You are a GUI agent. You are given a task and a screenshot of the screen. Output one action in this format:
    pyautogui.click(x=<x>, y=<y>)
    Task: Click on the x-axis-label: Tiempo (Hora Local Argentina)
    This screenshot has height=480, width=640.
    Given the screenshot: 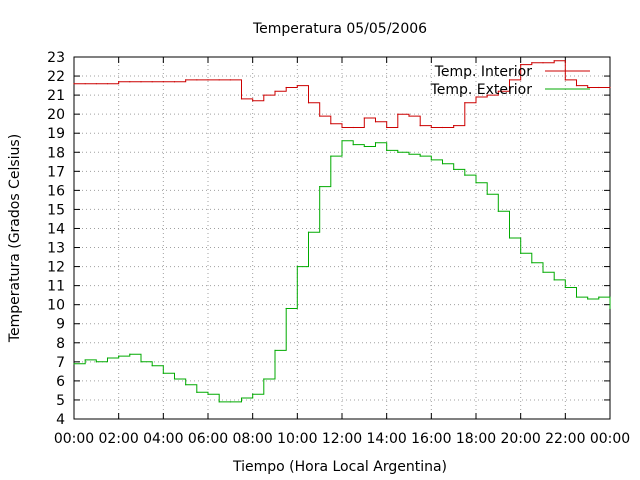 What is the action you would take?
    pyautogui.click(x=339, y=467)
    